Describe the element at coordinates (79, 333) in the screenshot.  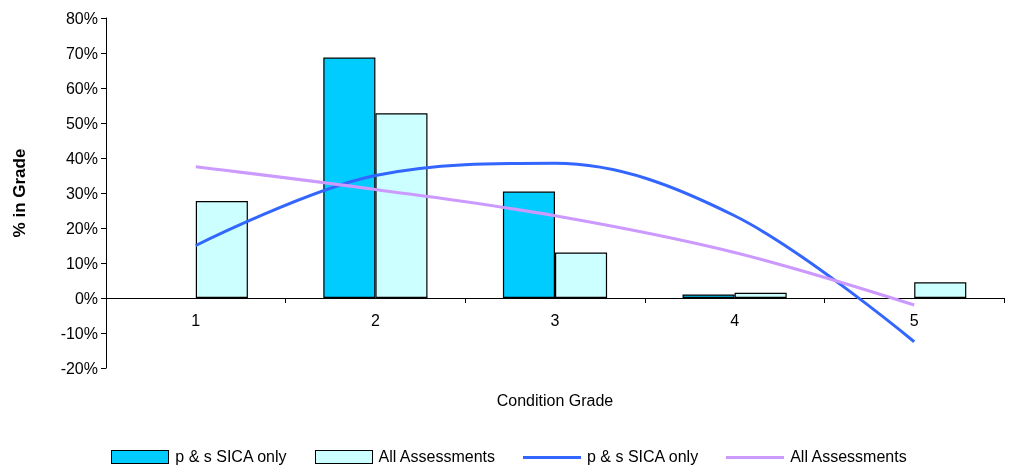
I see `y-tick-label: -10%` at that location.